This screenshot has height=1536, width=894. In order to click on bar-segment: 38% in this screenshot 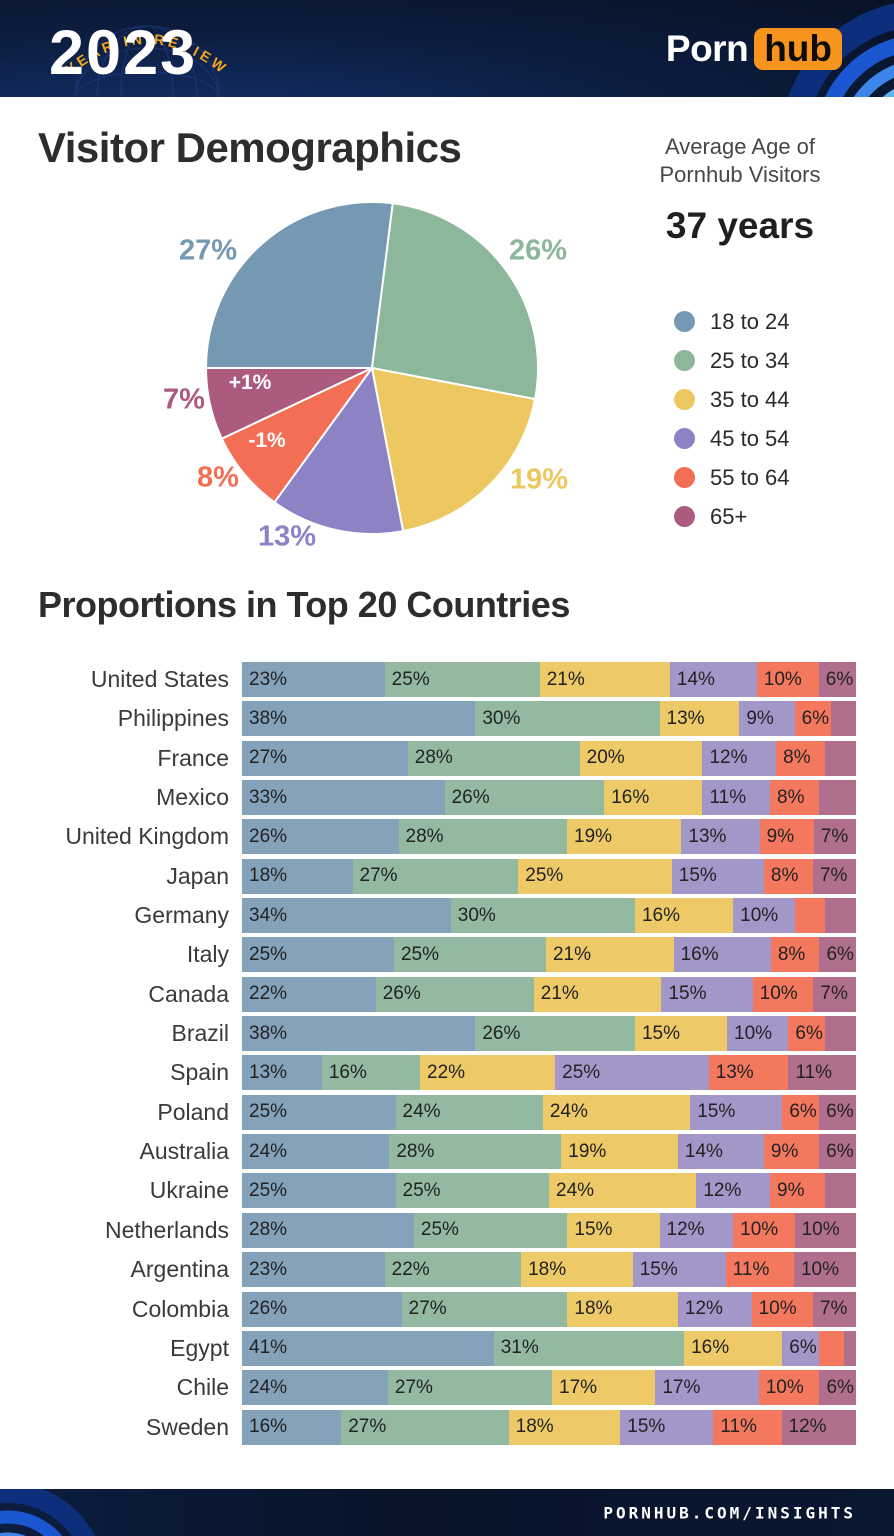, I will do `click(359, 719)`.